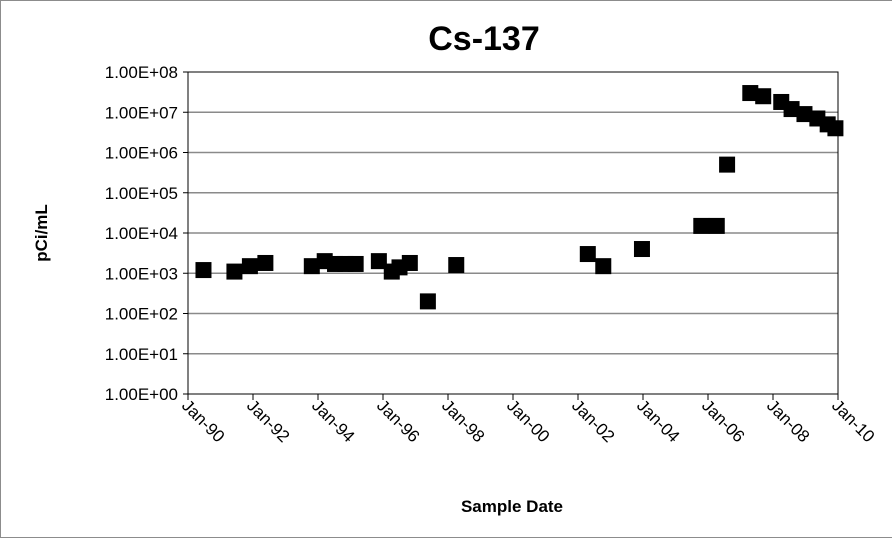 The image size is (894, 540). I want to click on y-tick-label: 1.00E+00, so click(141, 394).